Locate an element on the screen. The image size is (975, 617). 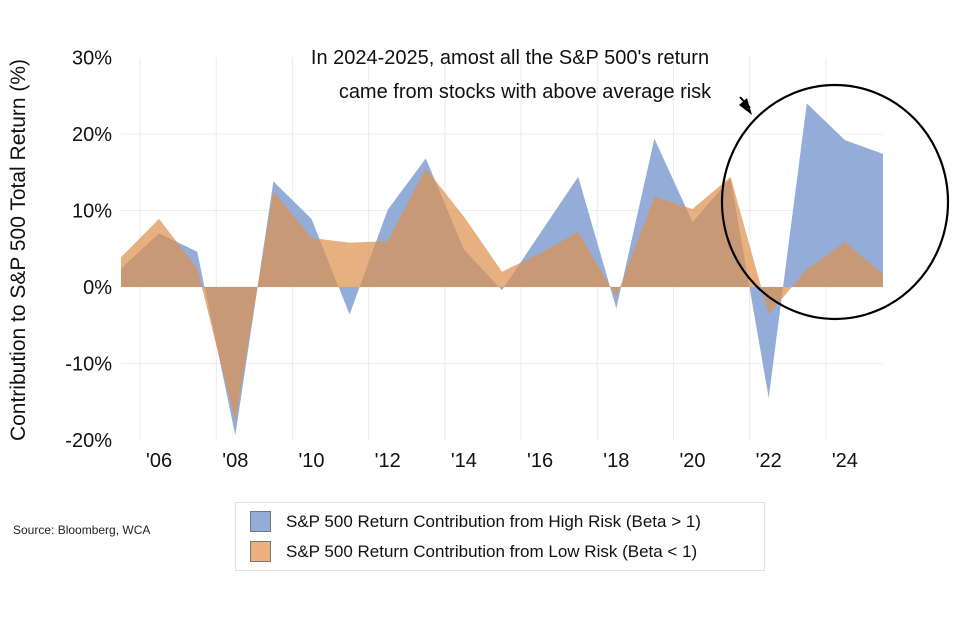
y-axis-ticks: 30% 20% 10% 0% -10% -20% is located at coordinates (88, 250).